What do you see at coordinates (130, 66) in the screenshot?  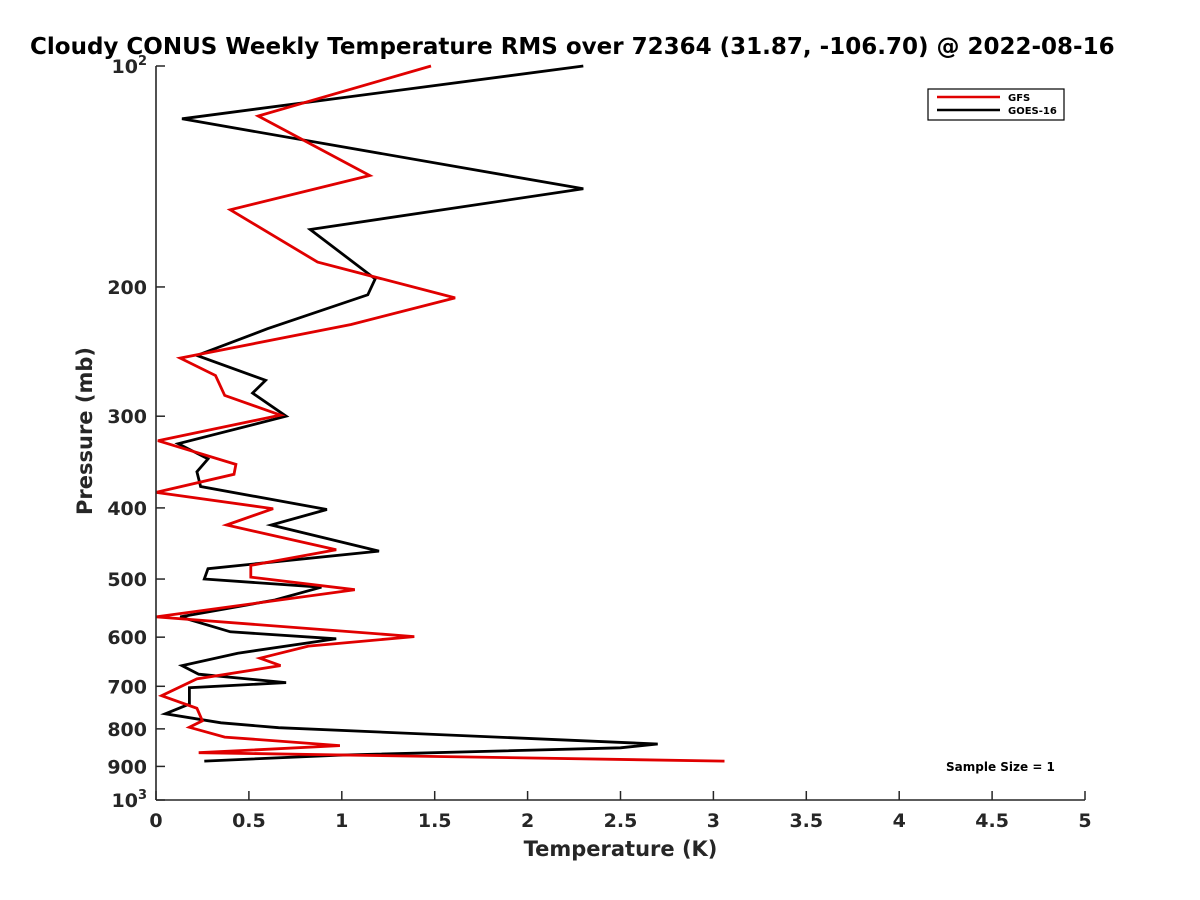 I see `y-tick-label: 10²` at bounding box center [130, 66].